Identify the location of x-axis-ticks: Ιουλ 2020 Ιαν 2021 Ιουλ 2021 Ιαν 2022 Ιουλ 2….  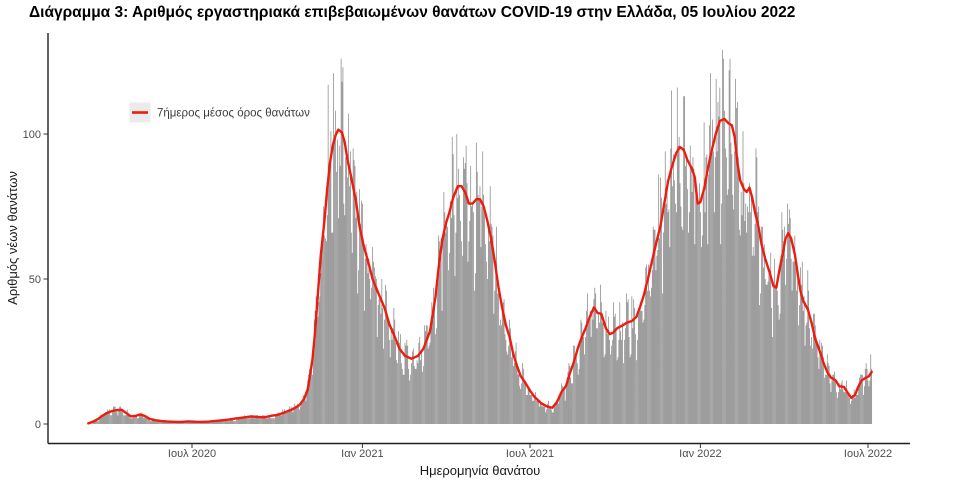
(530, 451).